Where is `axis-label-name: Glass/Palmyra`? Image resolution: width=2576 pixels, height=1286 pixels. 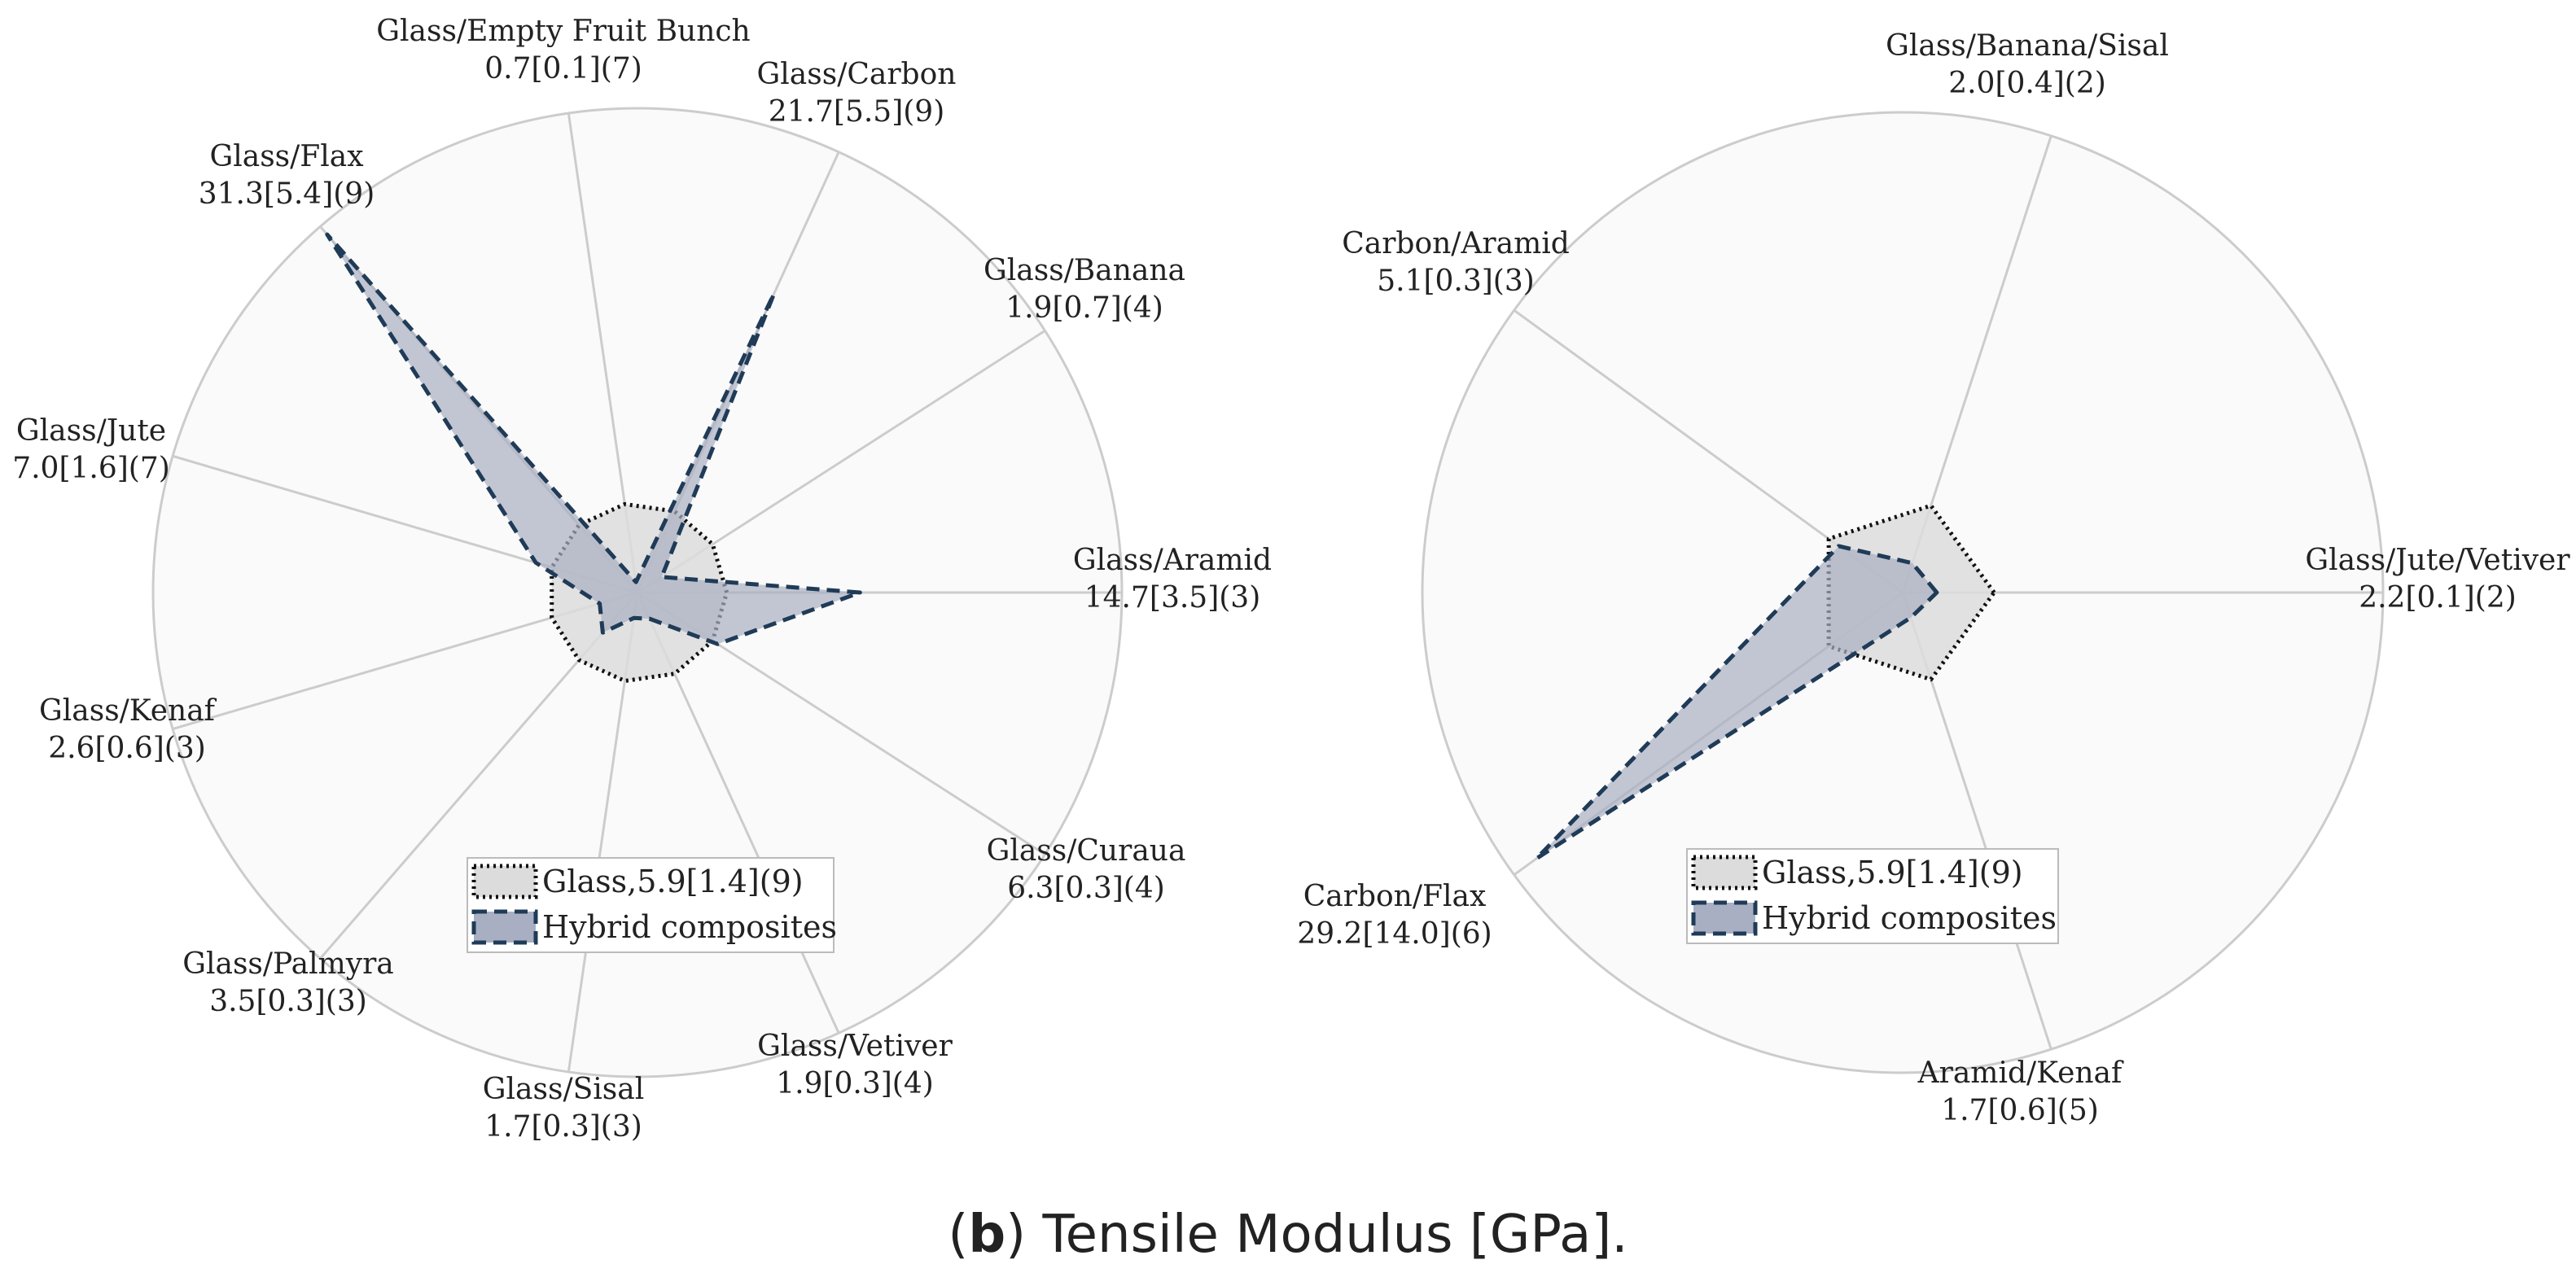
axis-label-name: Glass/Palmyra is located at coordinates (288, 964).